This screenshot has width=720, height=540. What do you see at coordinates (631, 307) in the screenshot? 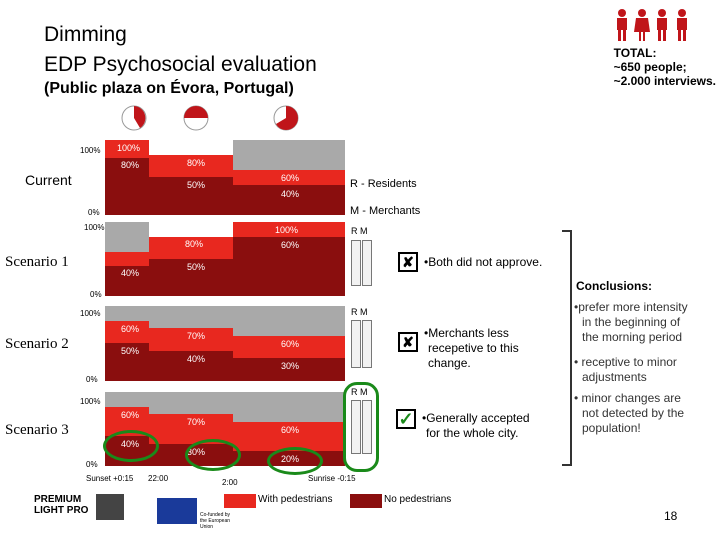
I see `conclusion-line: •prefer more intensity` at bounding box center [631, 307].